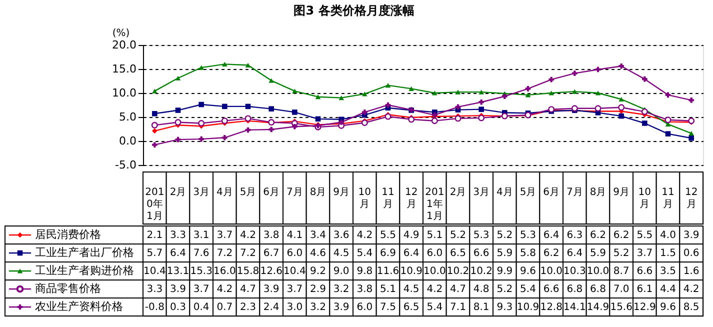 The image size is (713, 327). Describe the element at coordinates (388, 307) in the screenshot. I see `data-label: 7.5` at that location.